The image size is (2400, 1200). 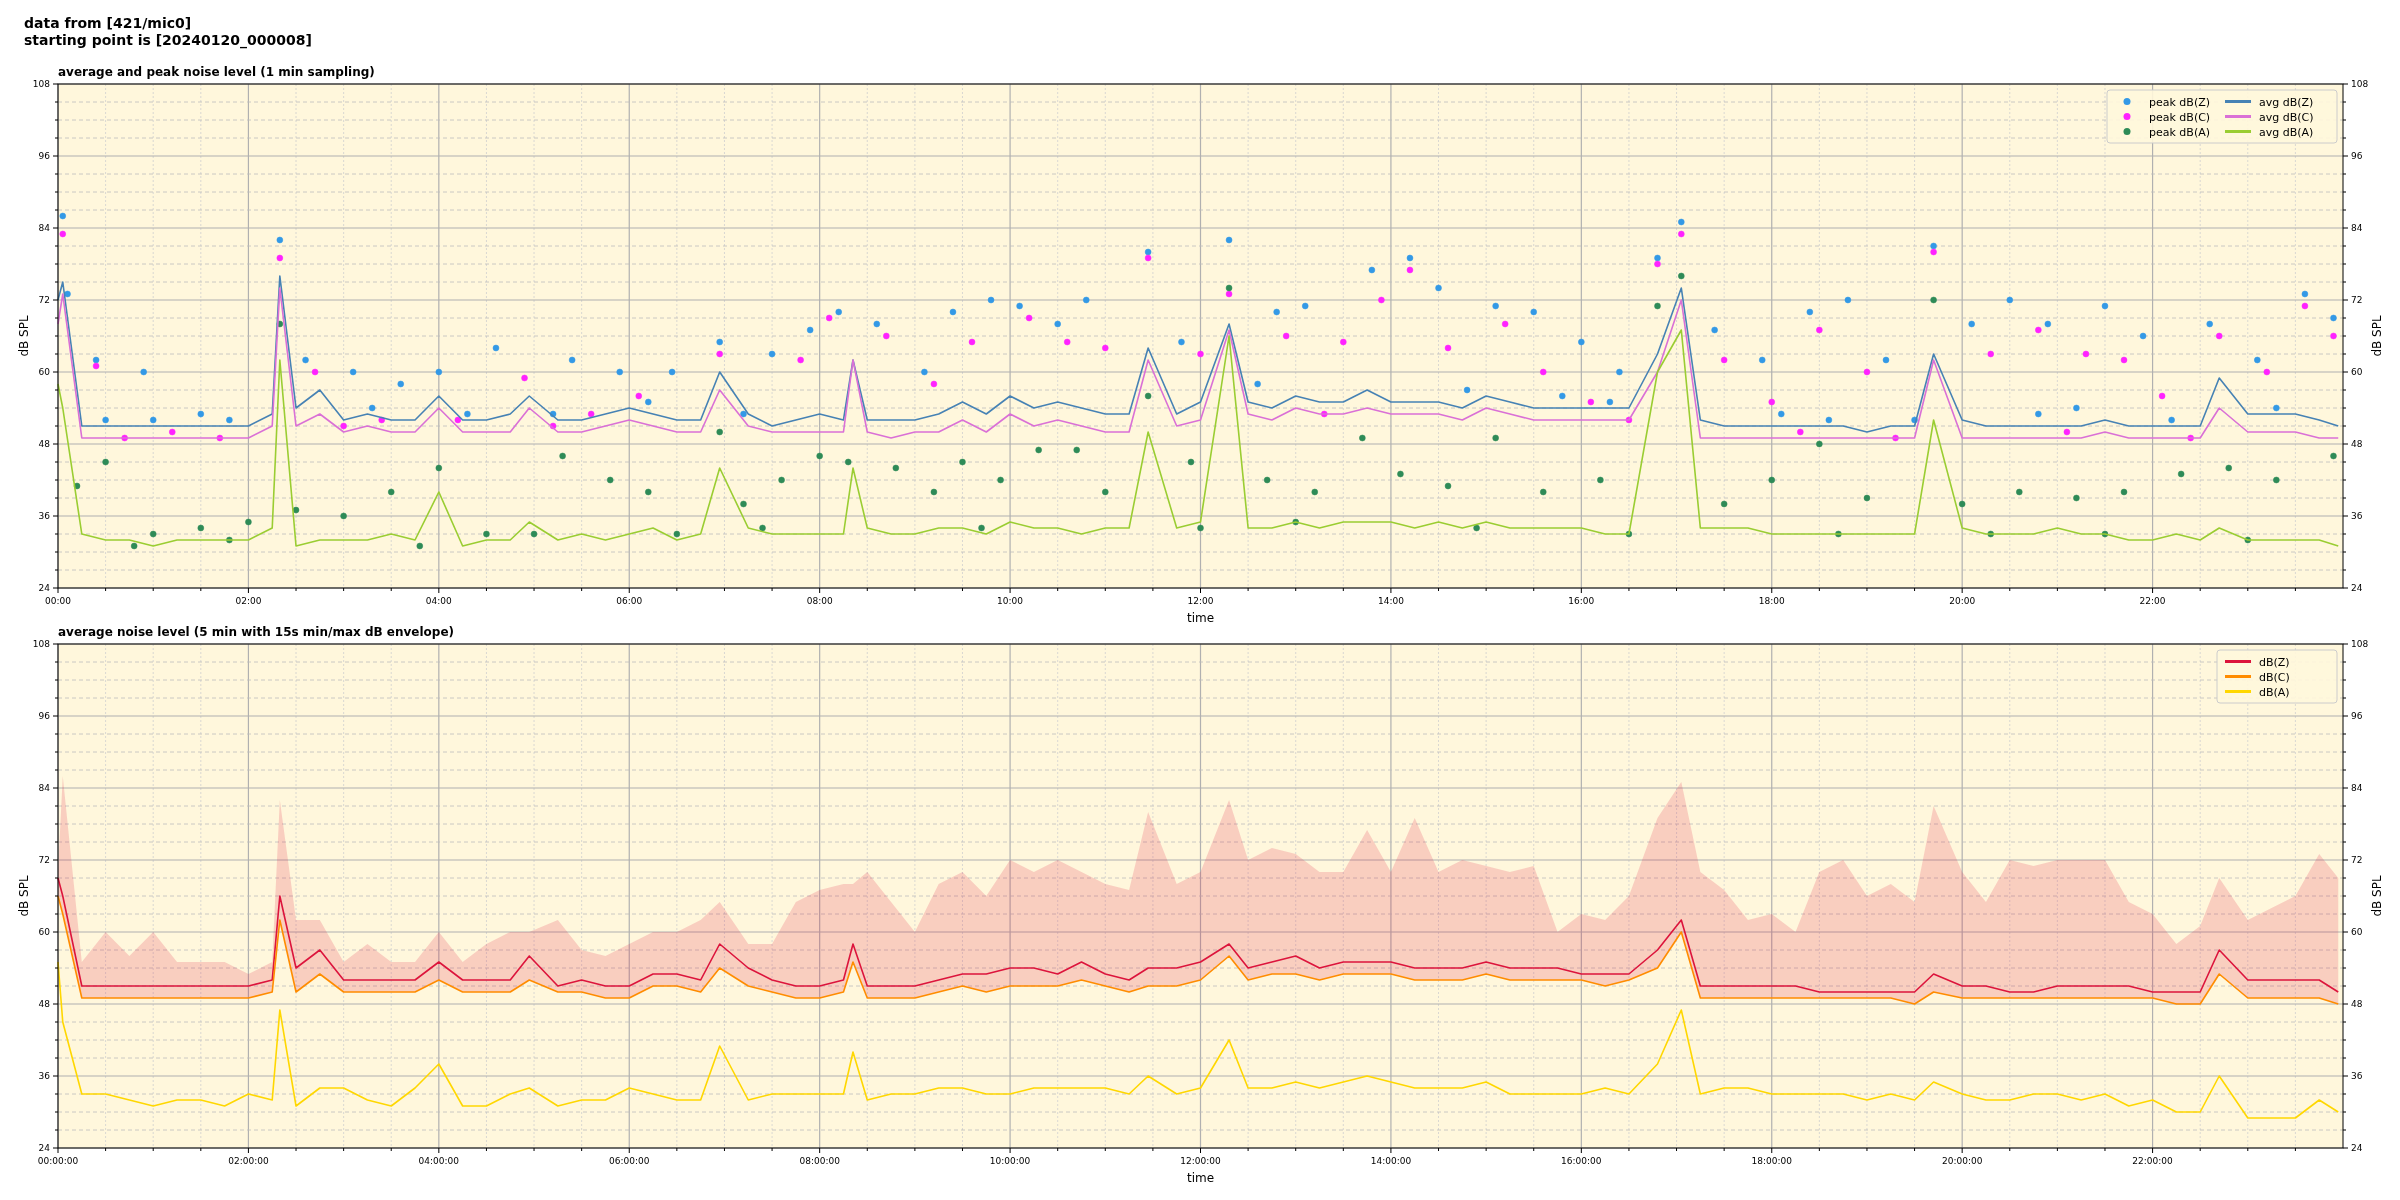 What do you see at coordinates (629, 601) in the screenshot?
I see `x-tick-label: 06:00` at bounding box center [629, 601].